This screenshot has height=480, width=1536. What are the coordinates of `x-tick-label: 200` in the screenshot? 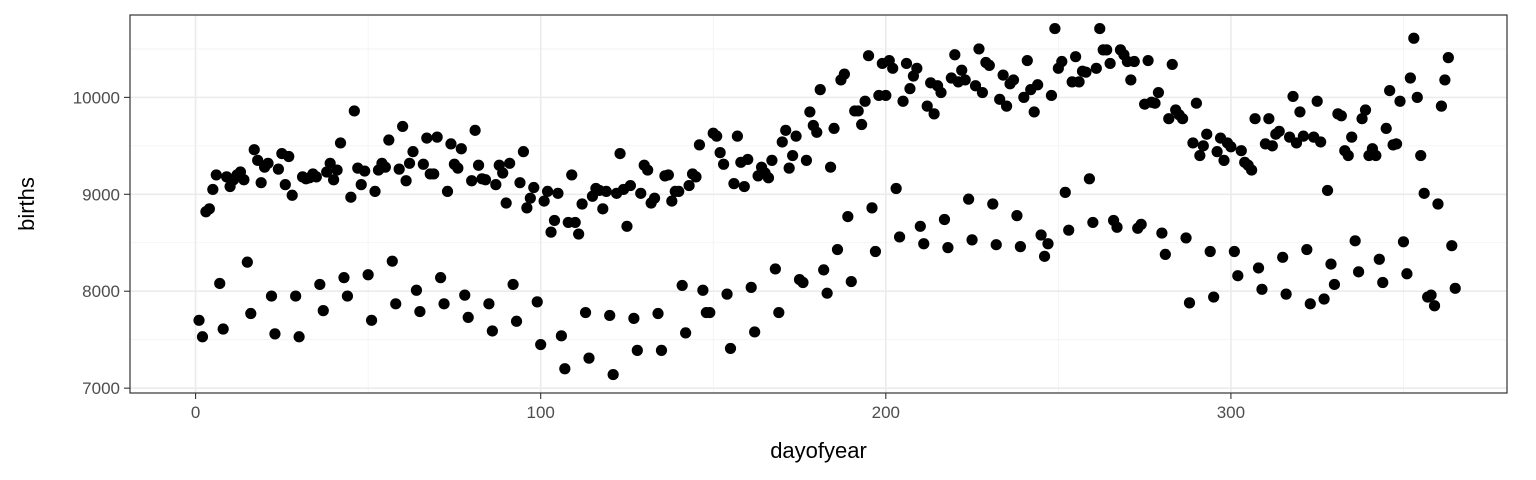 It's located at (886, 412).